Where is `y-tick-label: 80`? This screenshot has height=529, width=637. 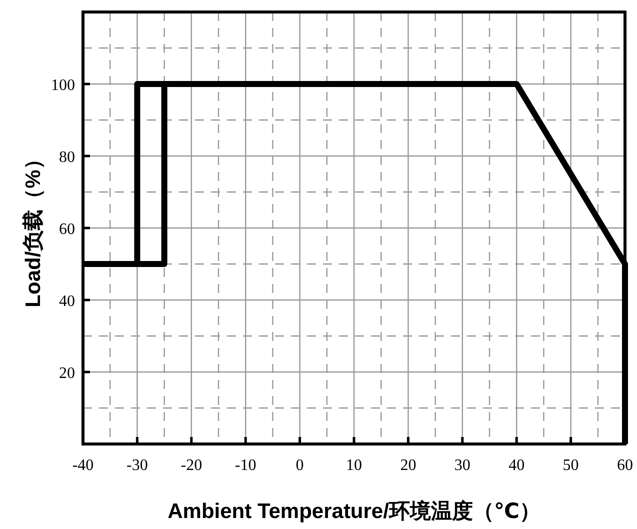 y-tick-label: 80 is located at coordinates (67, 157).